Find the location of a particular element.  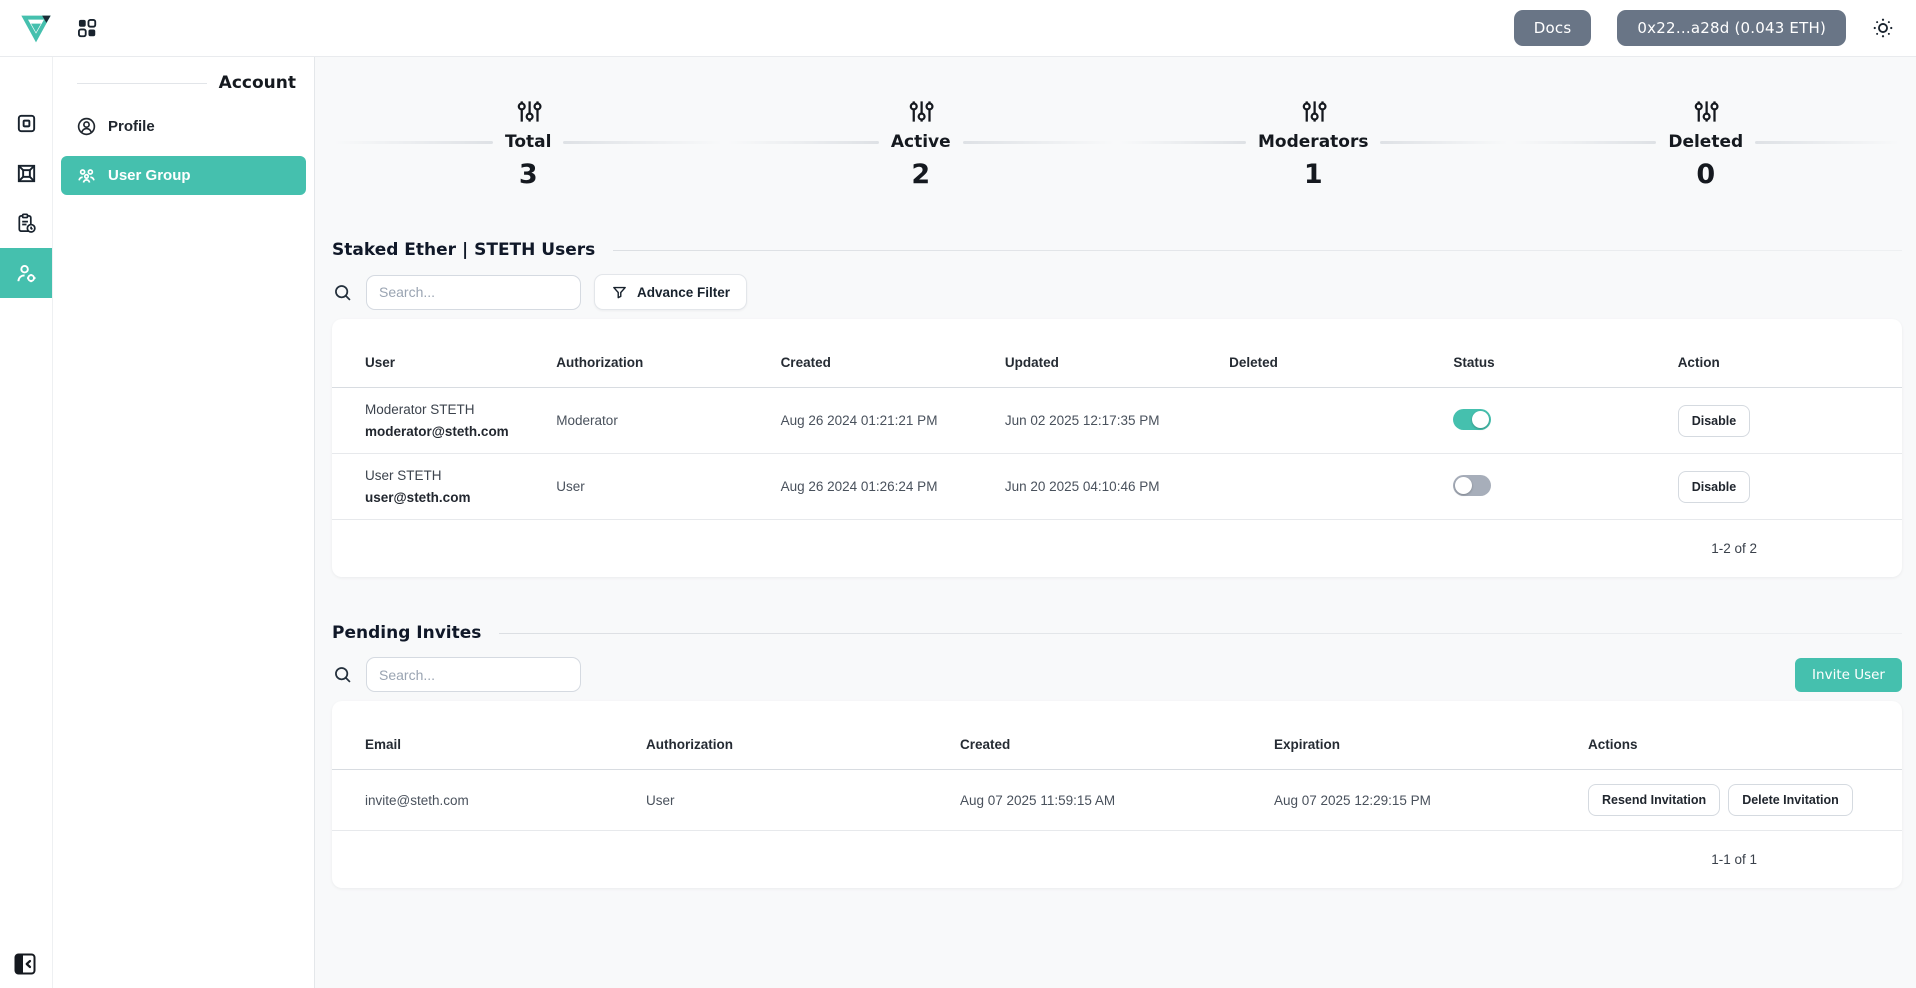

updated-cell: Jun 20 2025 04:10:46 PM is located at coordinates (1117, 486).